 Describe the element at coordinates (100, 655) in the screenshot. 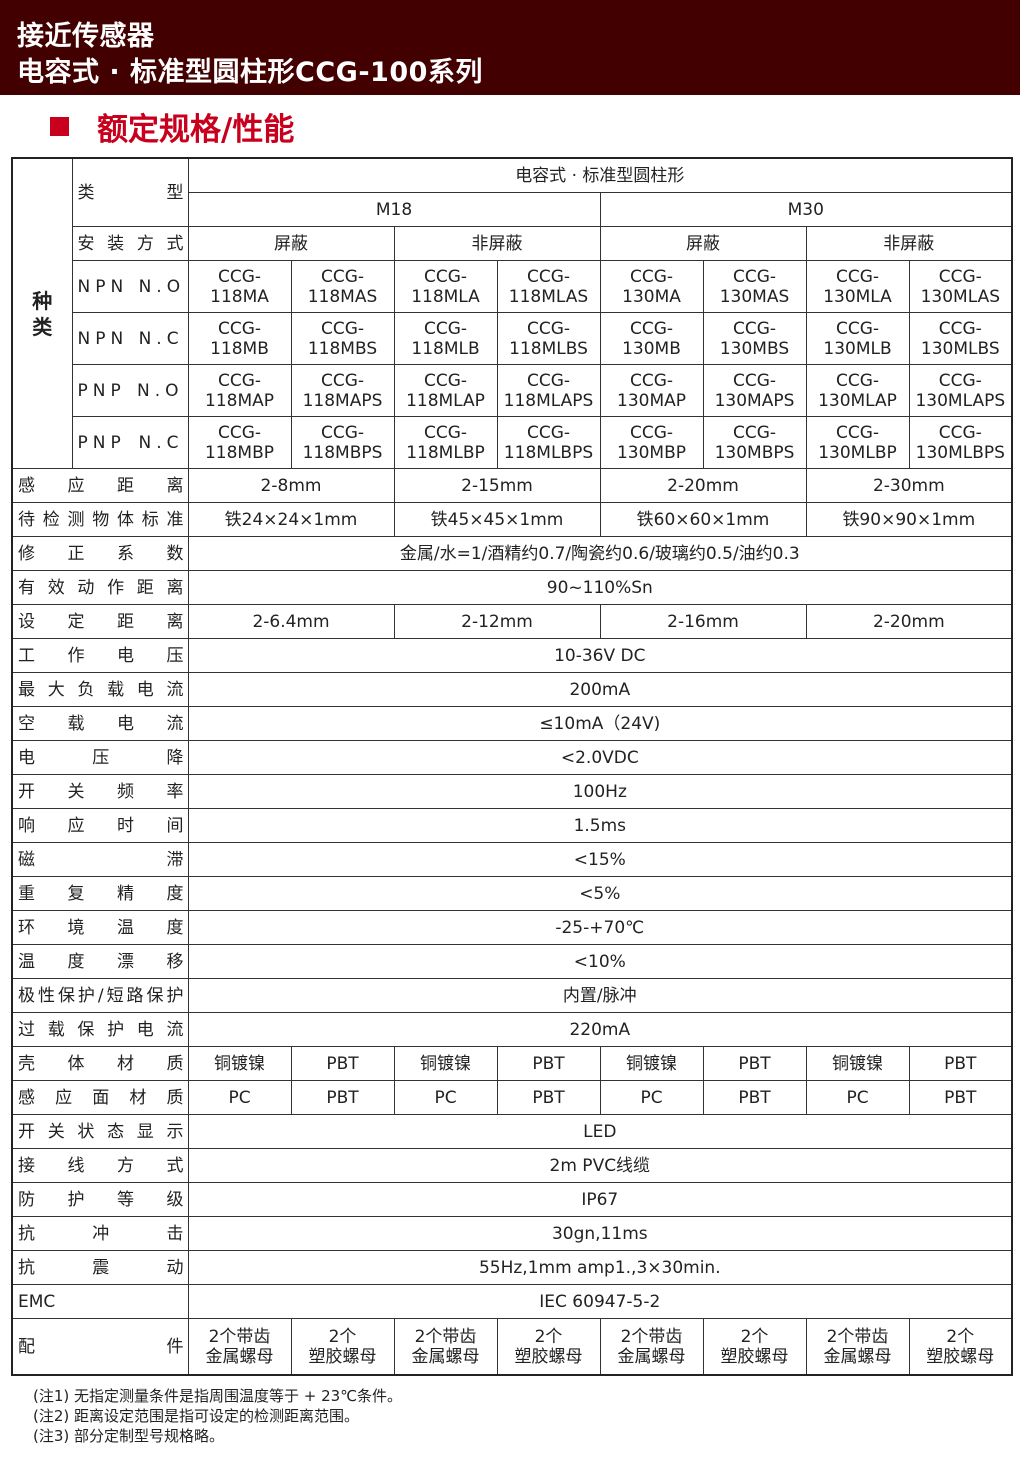

I see `spec-label: 工作电压` at that location.